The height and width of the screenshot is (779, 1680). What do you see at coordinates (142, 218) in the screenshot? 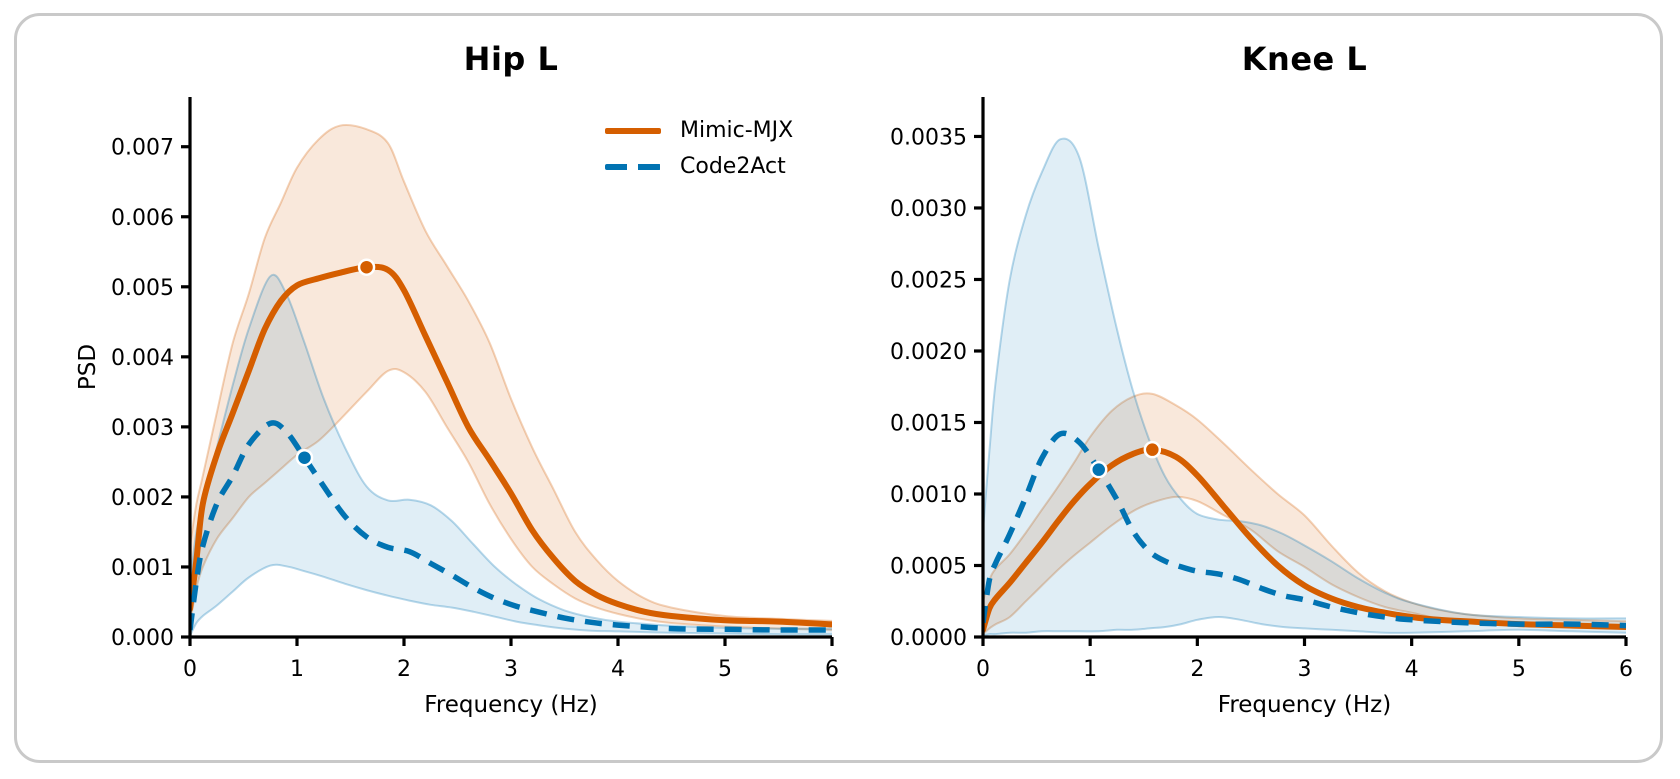
I see `svg-text: 0.006` at bounding box center [142, 218].